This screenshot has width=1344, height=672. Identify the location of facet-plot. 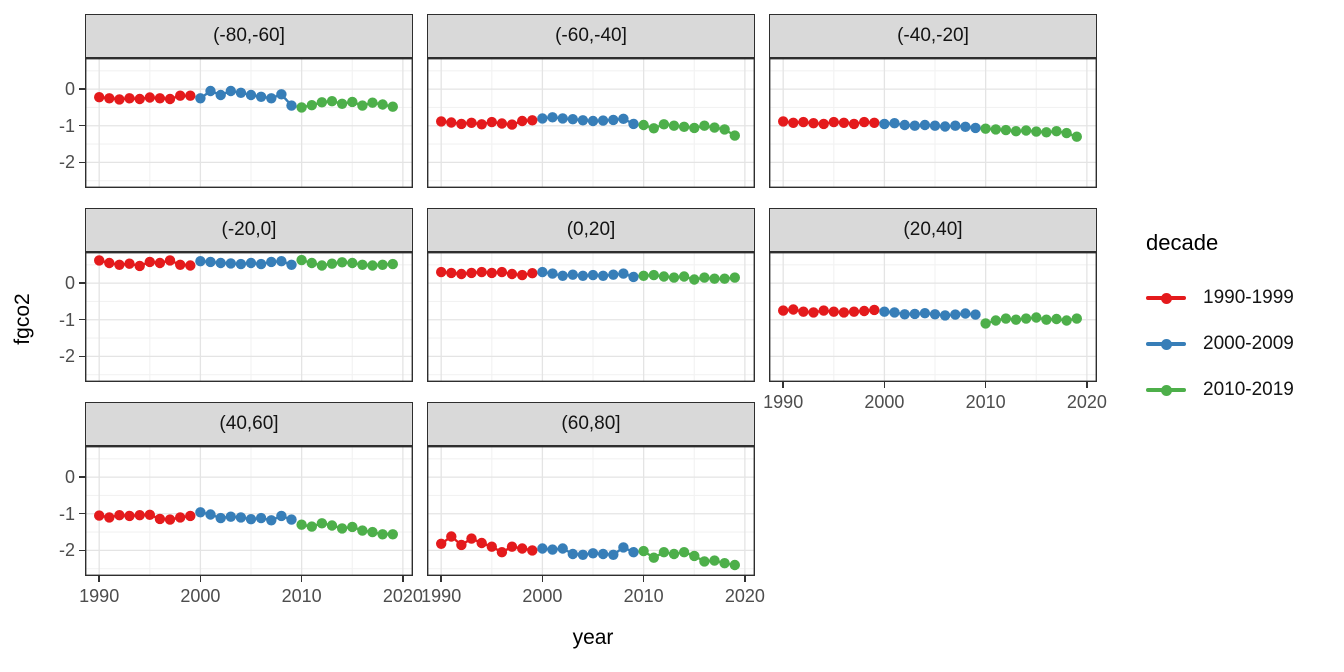
(591, 317).